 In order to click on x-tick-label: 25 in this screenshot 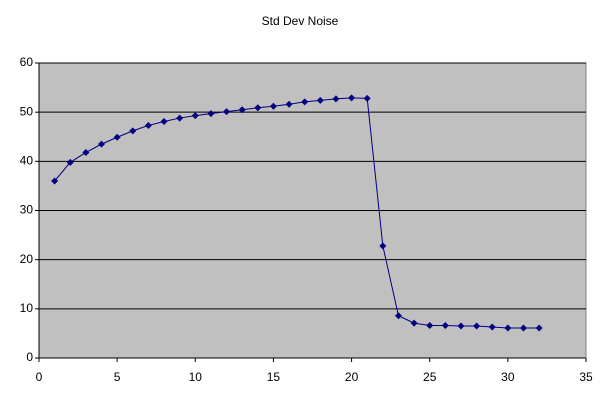, I will do `click(430, 377)`.